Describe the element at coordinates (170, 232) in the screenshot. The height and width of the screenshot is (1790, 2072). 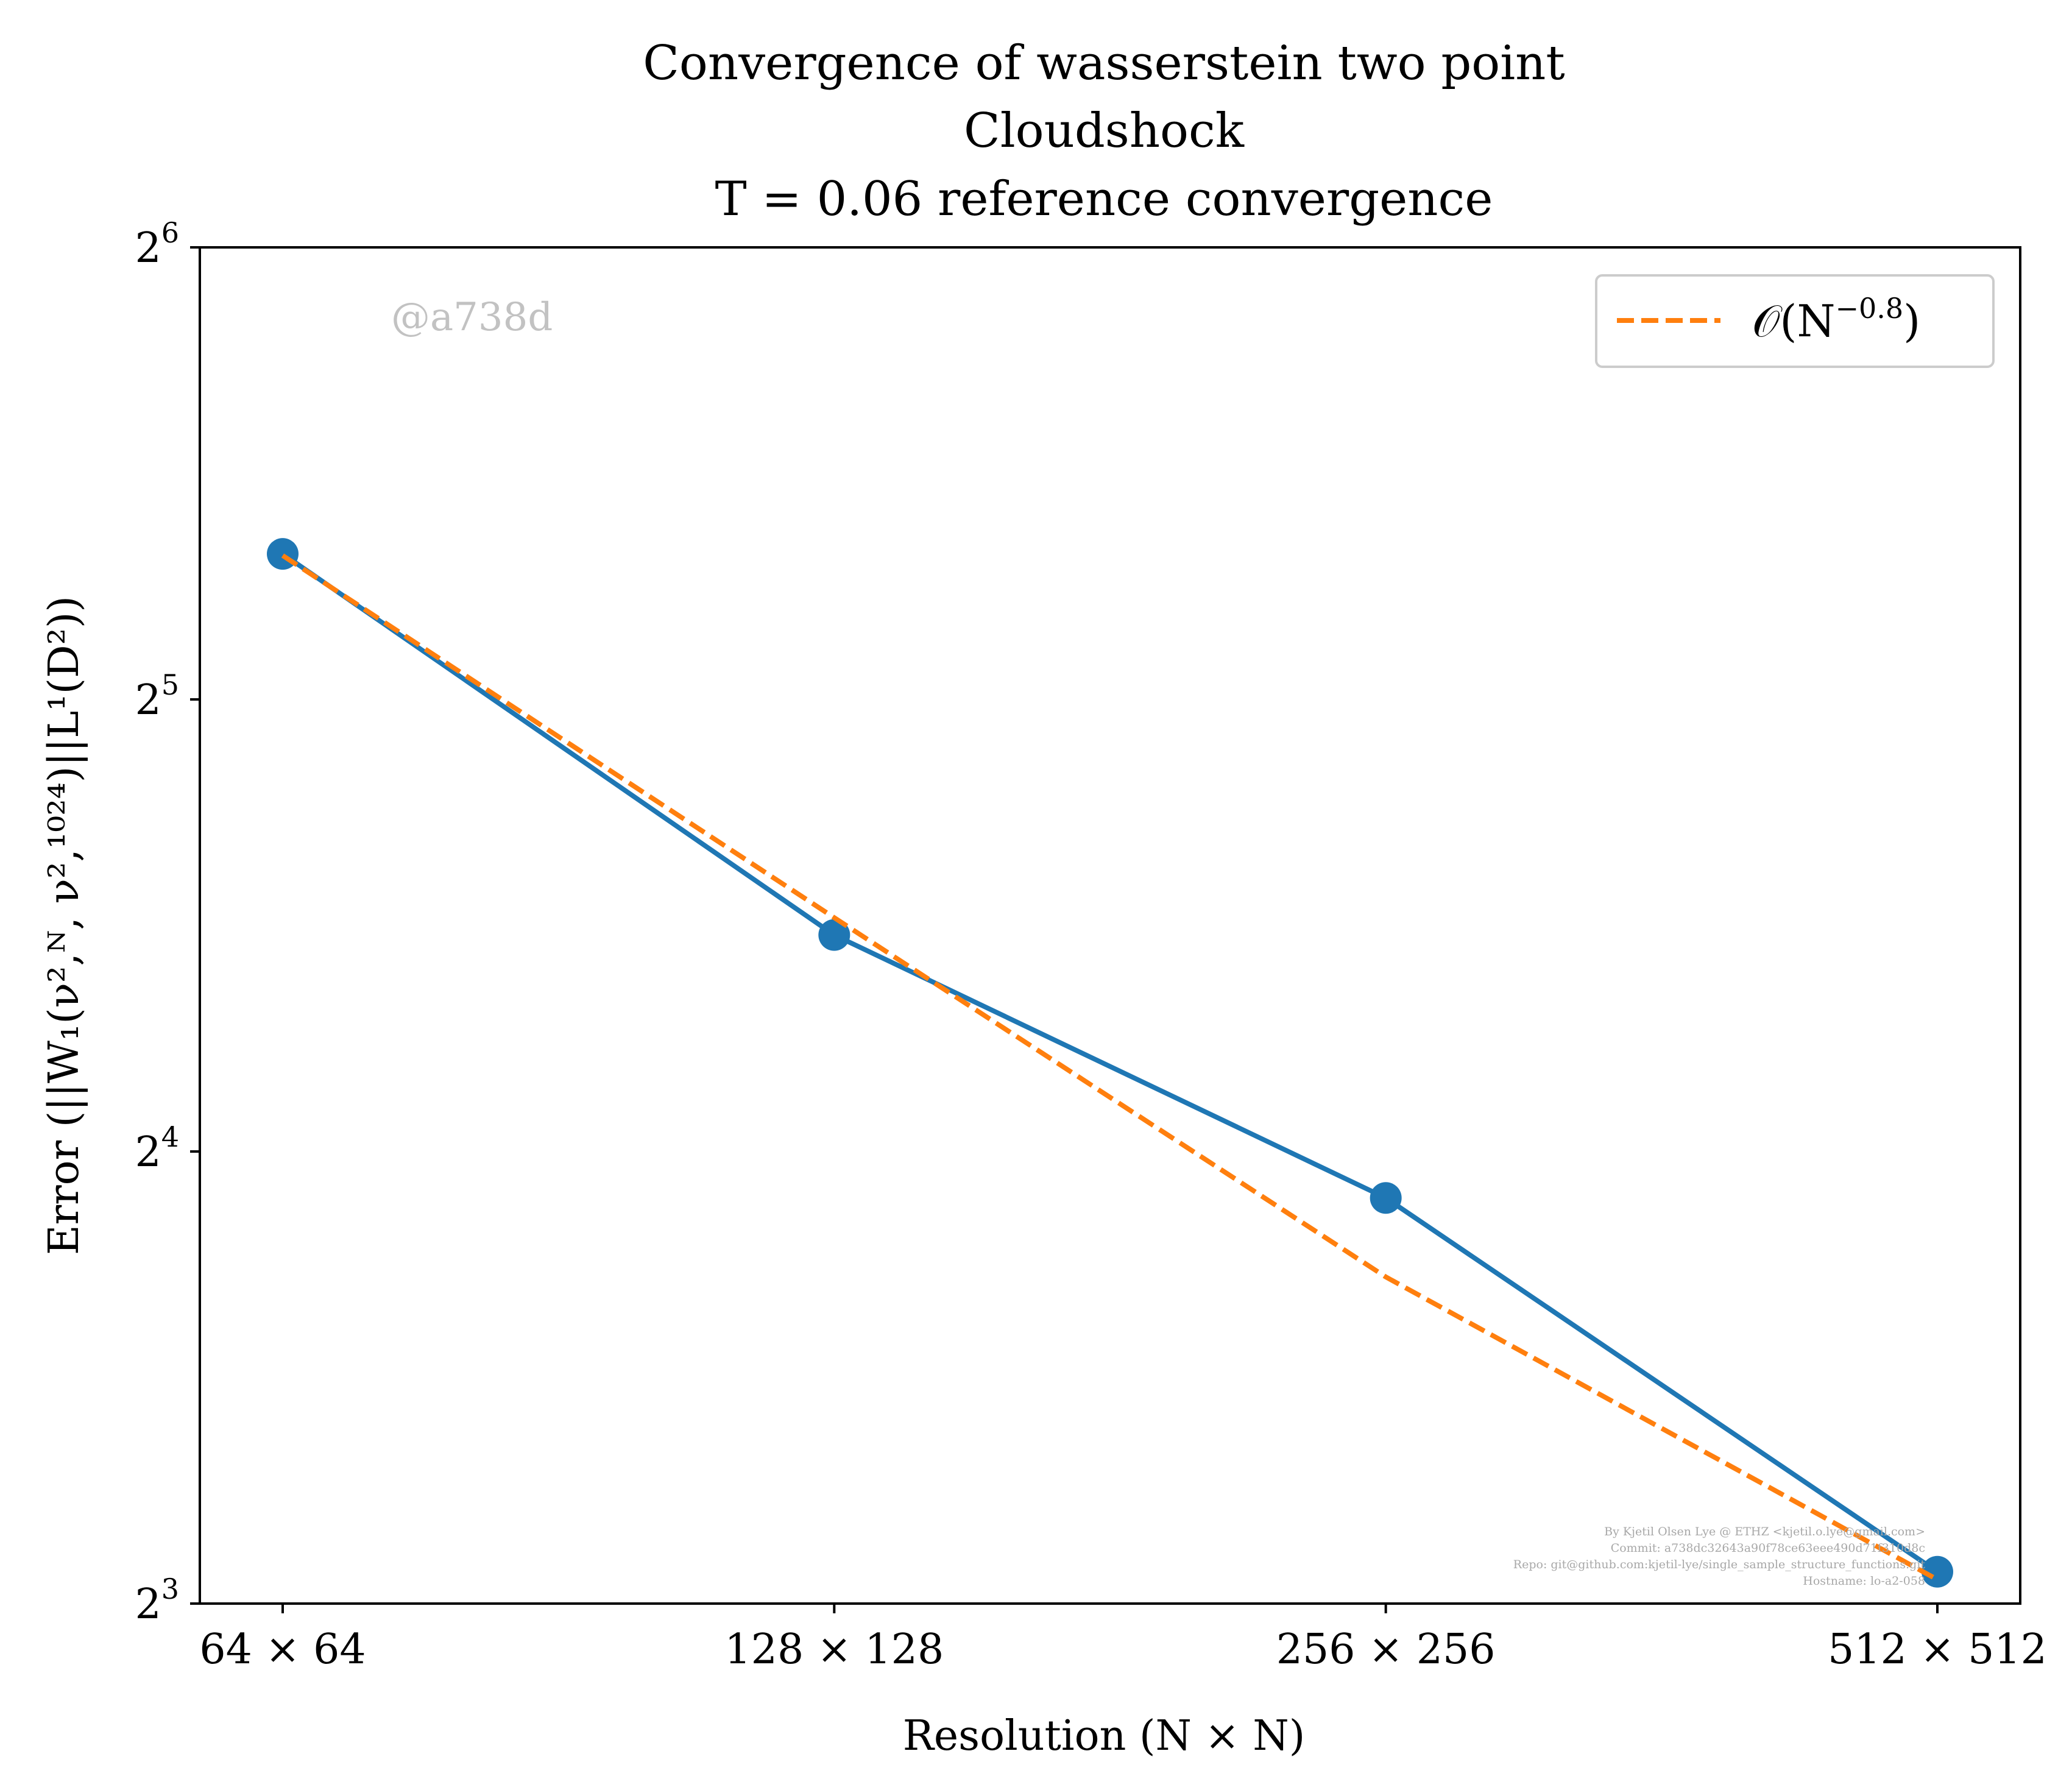
I see `y-tick-label-exp-3: 6` at that location.